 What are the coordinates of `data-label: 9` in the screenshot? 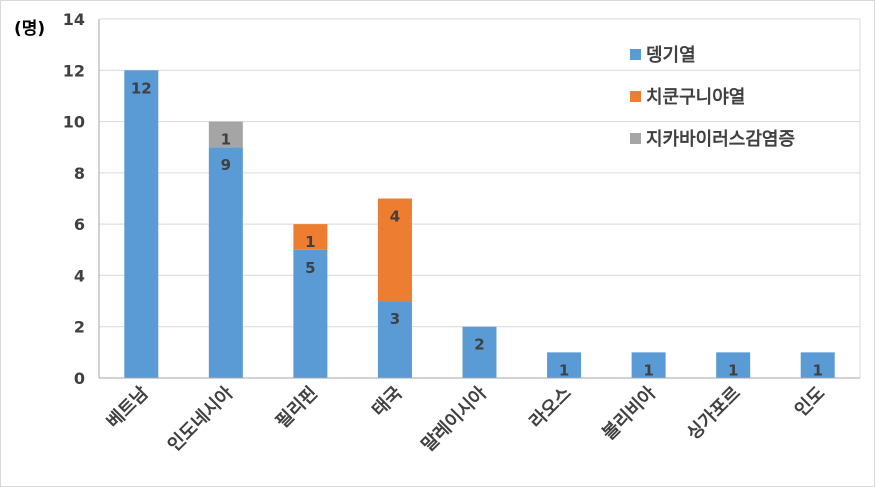 It's located at (226, 165).